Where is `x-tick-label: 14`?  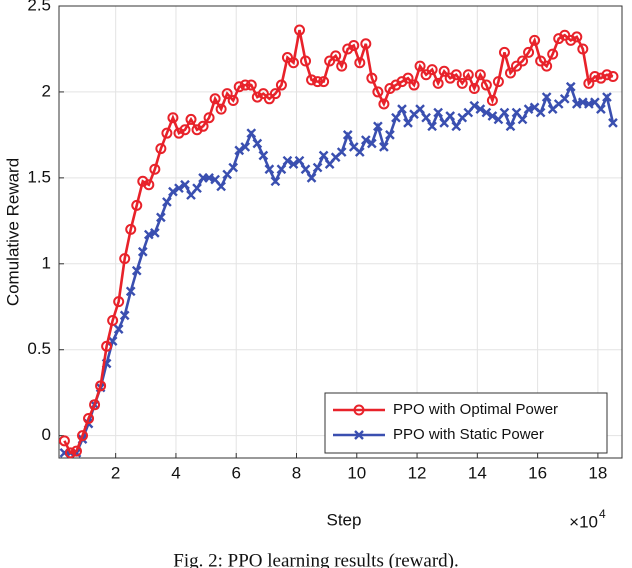
x-tick-label: 14 is located at coordinates (477, 472).